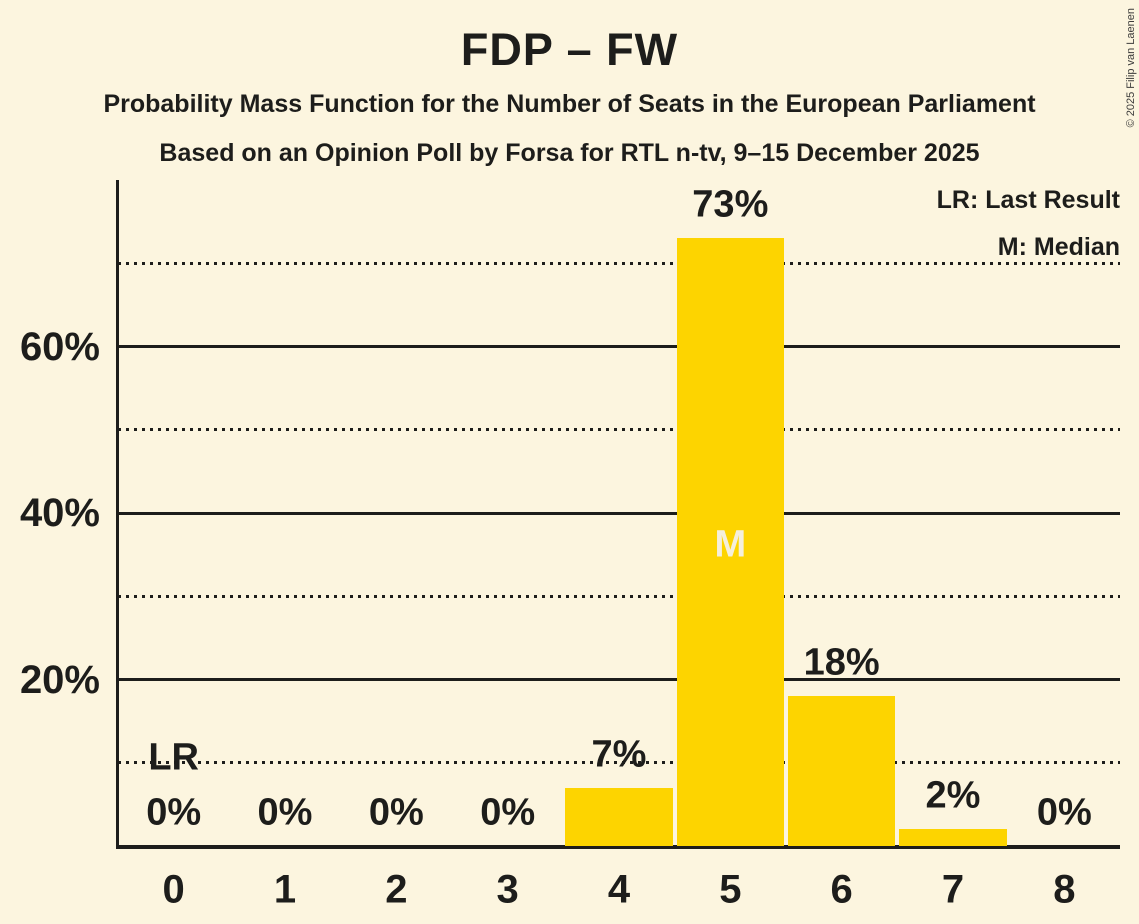  I want to click on x-tick-label: 2, so click(396, 889).